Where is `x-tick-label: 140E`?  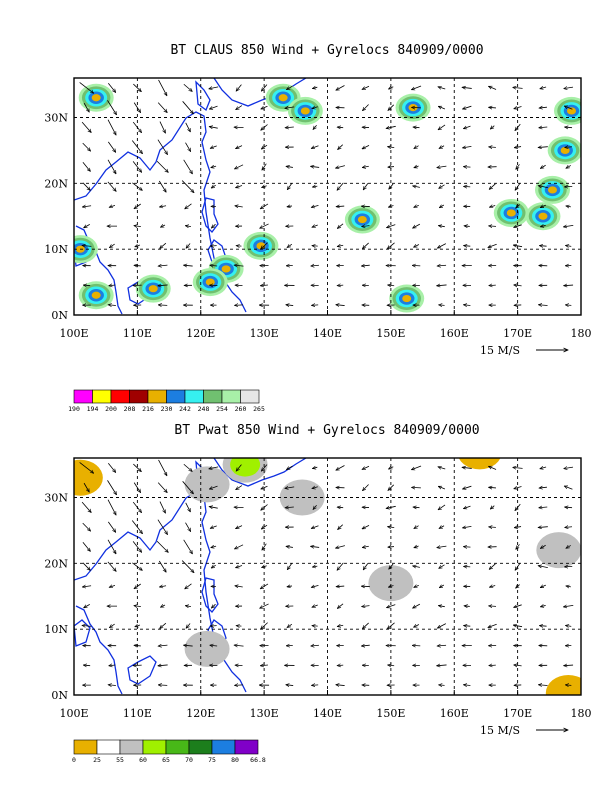
x-tick-label: 140E is located at coordinates (327, 333).